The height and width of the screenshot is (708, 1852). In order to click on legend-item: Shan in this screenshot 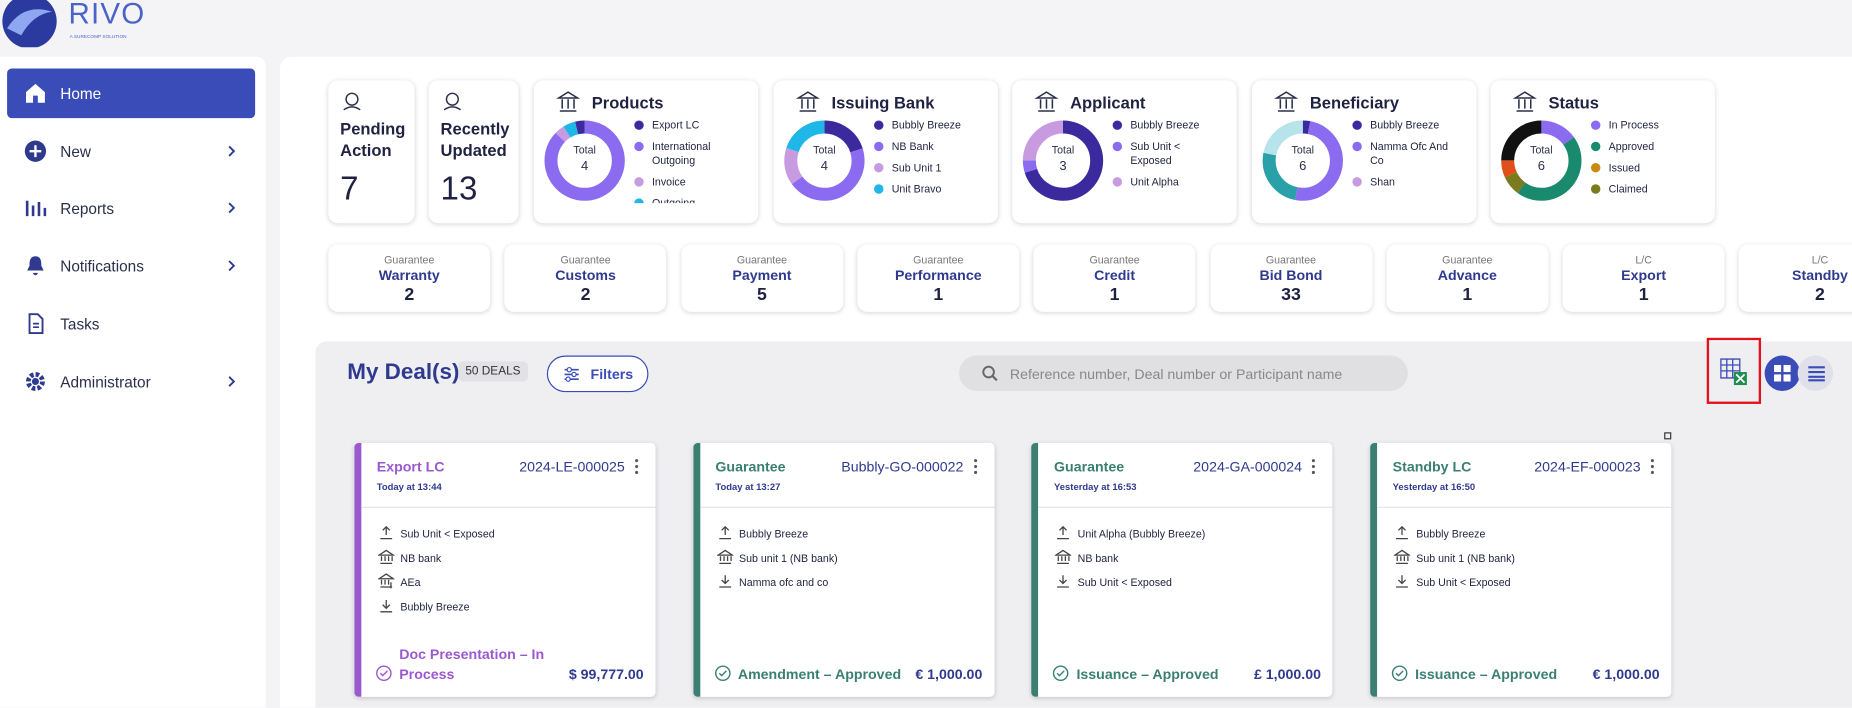, I will do `click(1402, 182)`.